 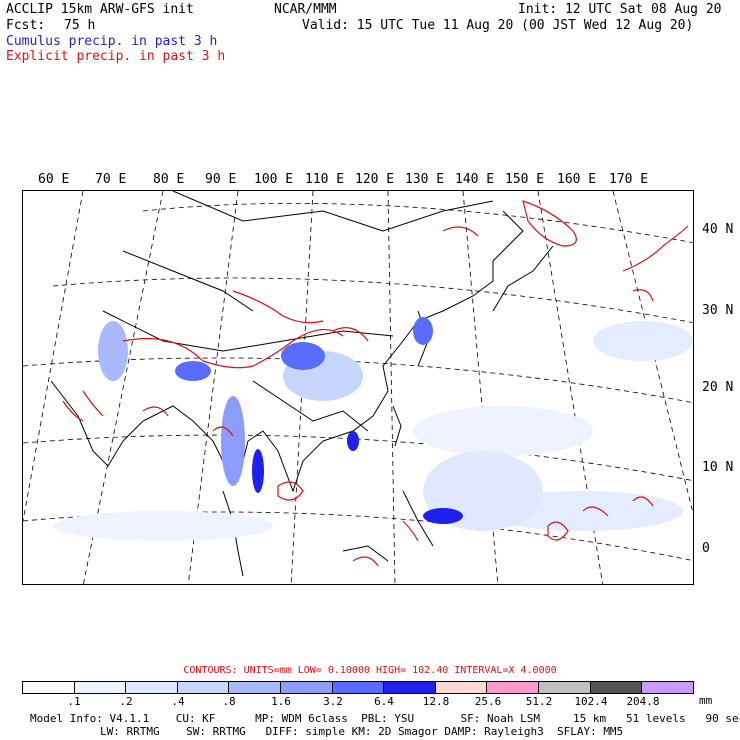 I want to click on forecast-label: Fcst:, so click(x=26, y=25).